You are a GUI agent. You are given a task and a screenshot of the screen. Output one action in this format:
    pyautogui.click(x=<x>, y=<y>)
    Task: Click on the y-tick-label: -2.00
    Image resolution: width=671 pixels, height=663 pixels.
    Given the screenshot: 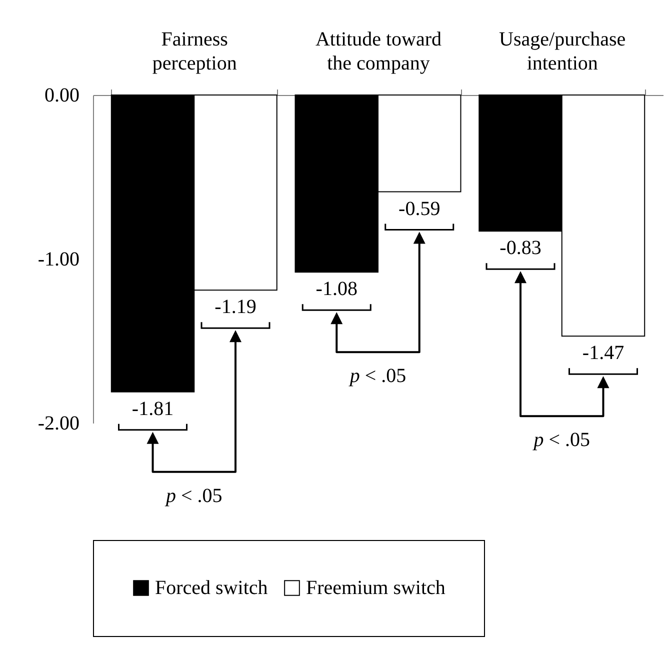 What is the action you would take?
    pyautogui.click(x=59, y=423)
    